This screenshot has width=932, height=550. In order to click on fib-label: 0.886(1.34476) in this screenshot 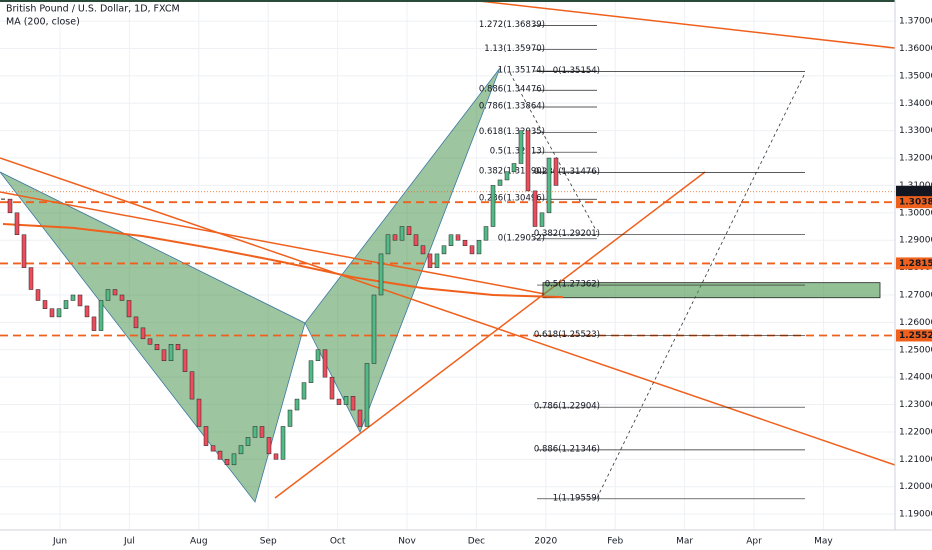, I will do `click(512, 90)`.